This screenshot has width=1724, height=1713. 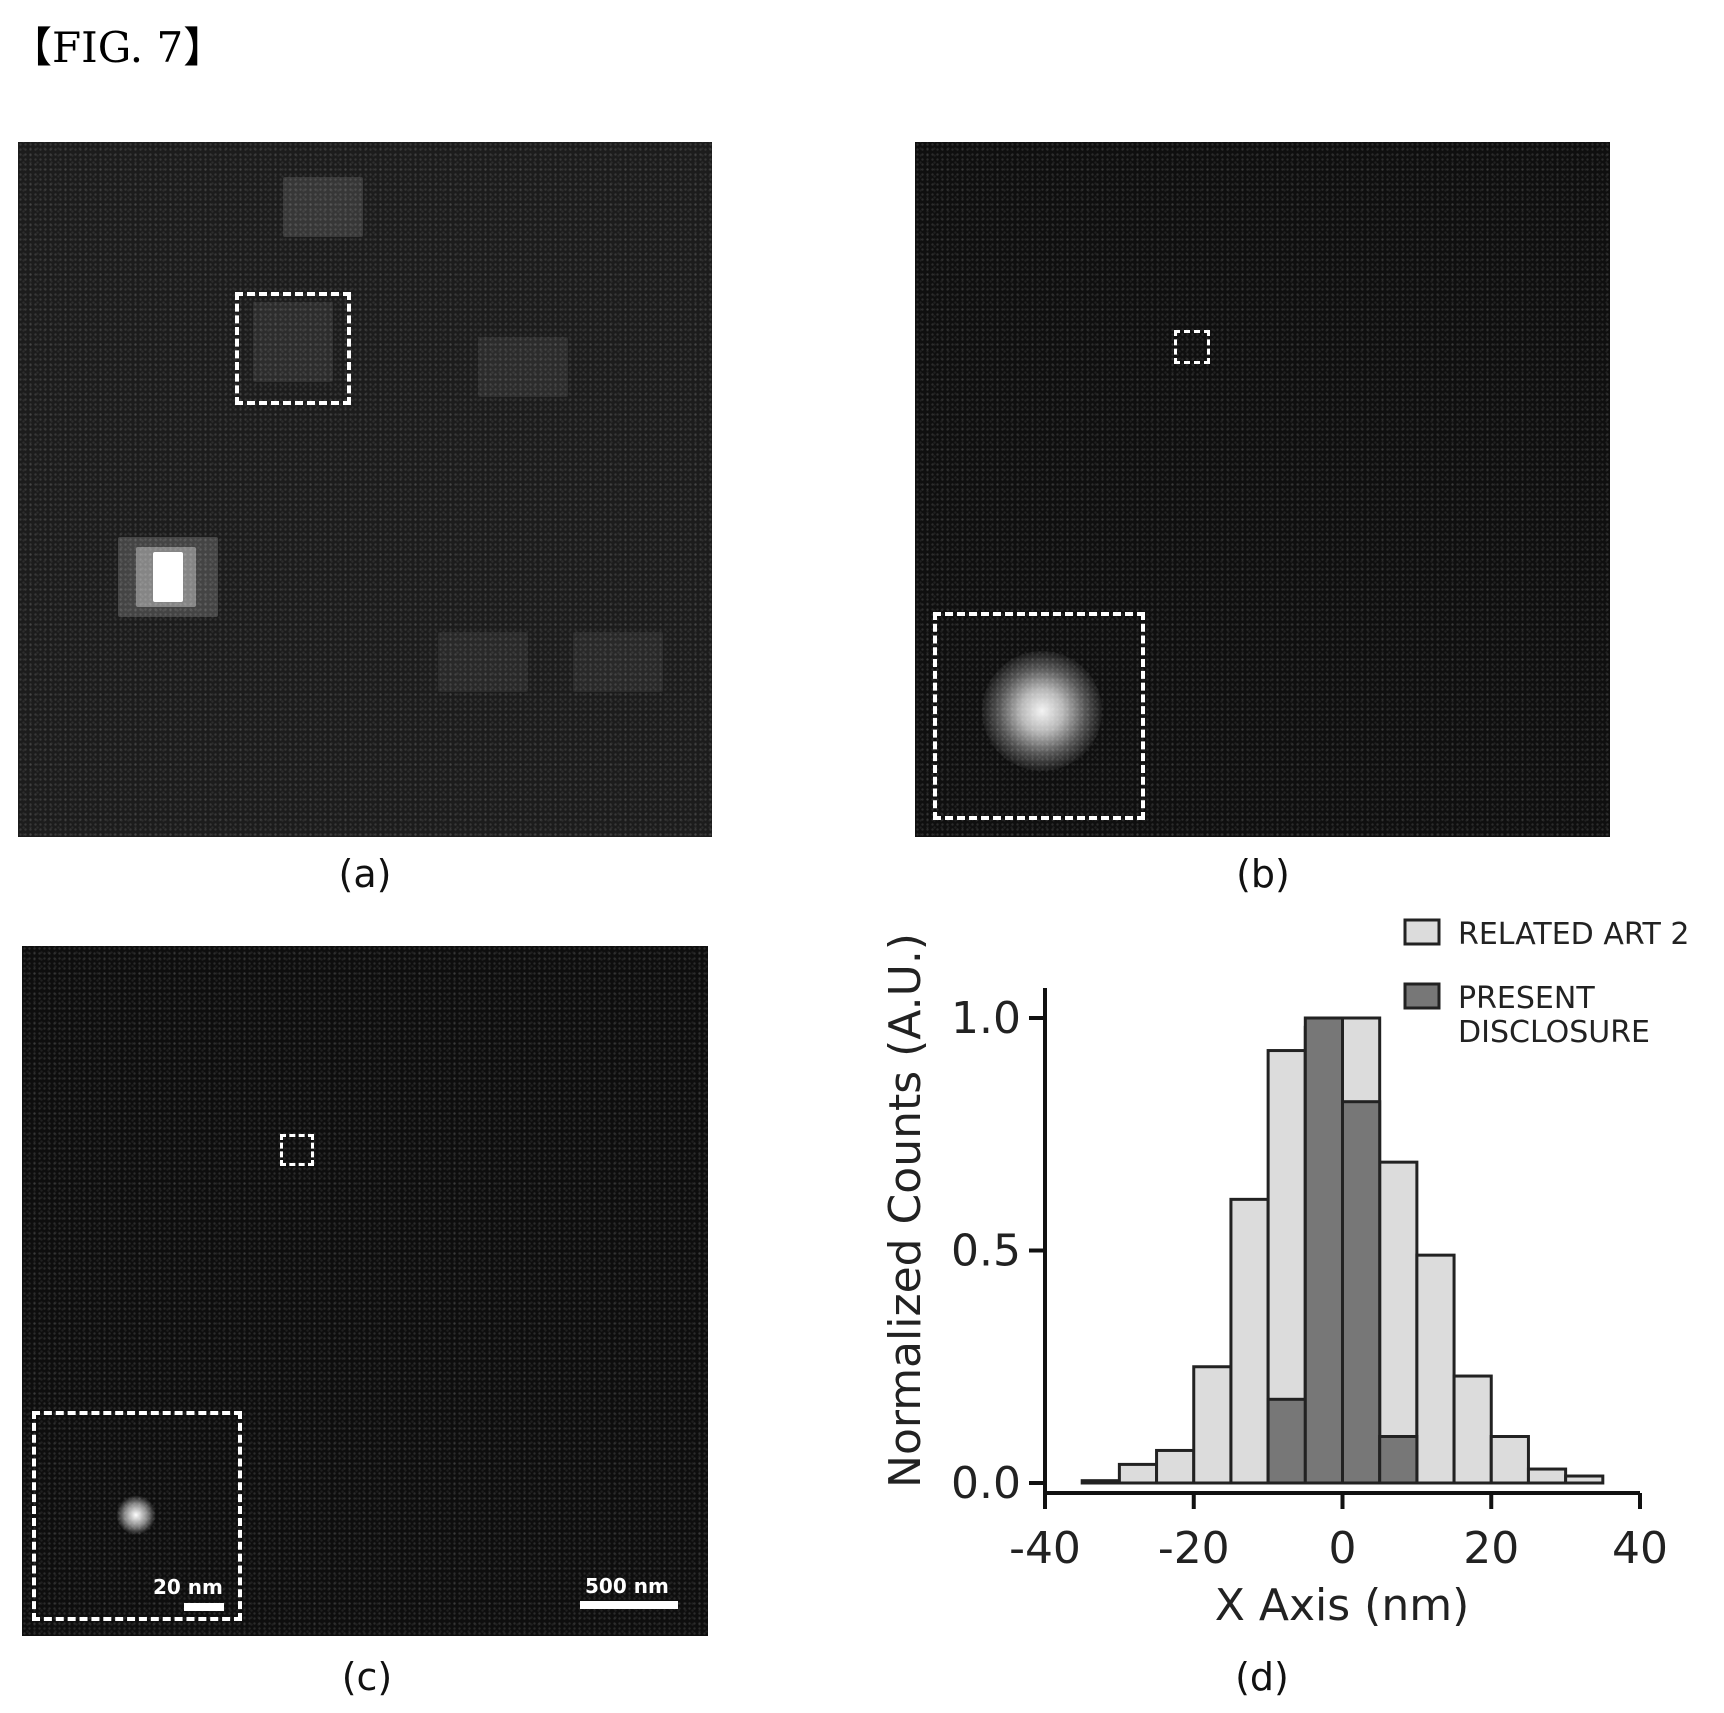 I want to click on inset-scale-bar, so click(x=204, y=1607).